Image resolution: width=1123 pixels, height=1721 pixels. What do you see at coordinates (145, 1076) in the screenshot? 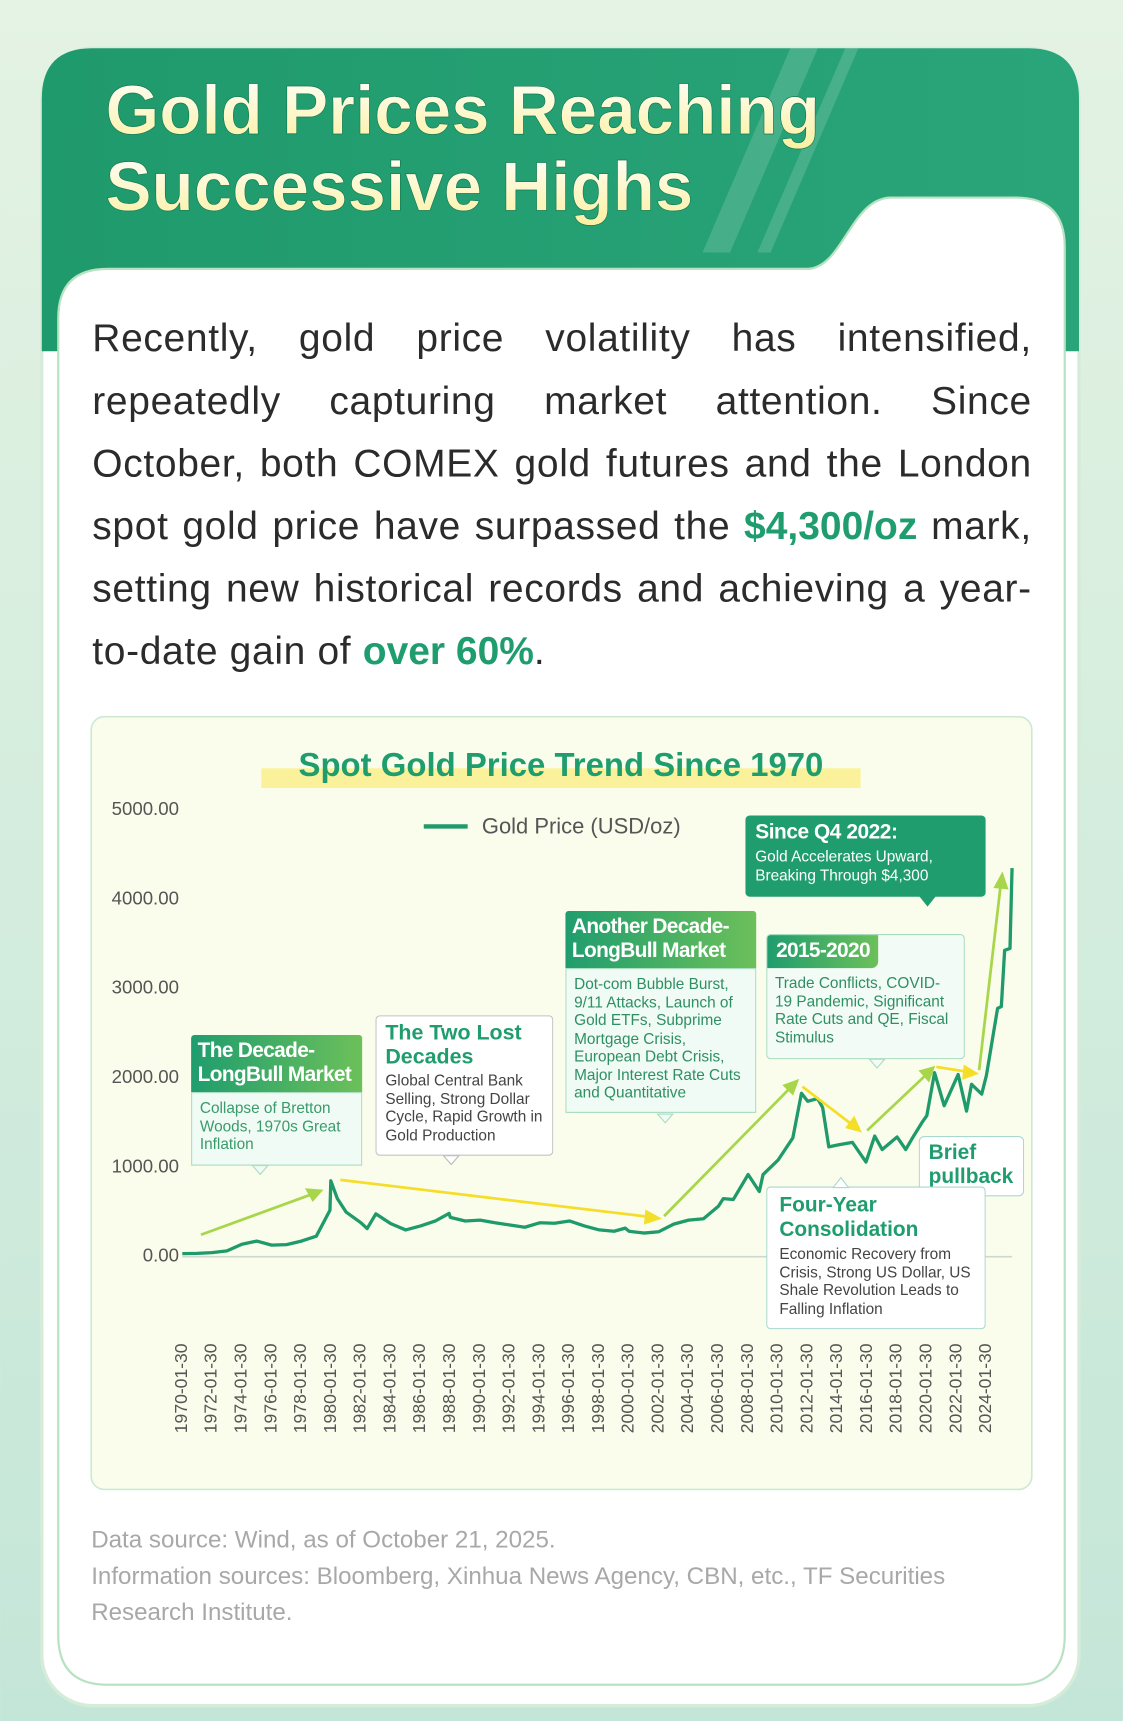
I see `y-tick-label: 2000.00` at bounding box center [145, 1076].